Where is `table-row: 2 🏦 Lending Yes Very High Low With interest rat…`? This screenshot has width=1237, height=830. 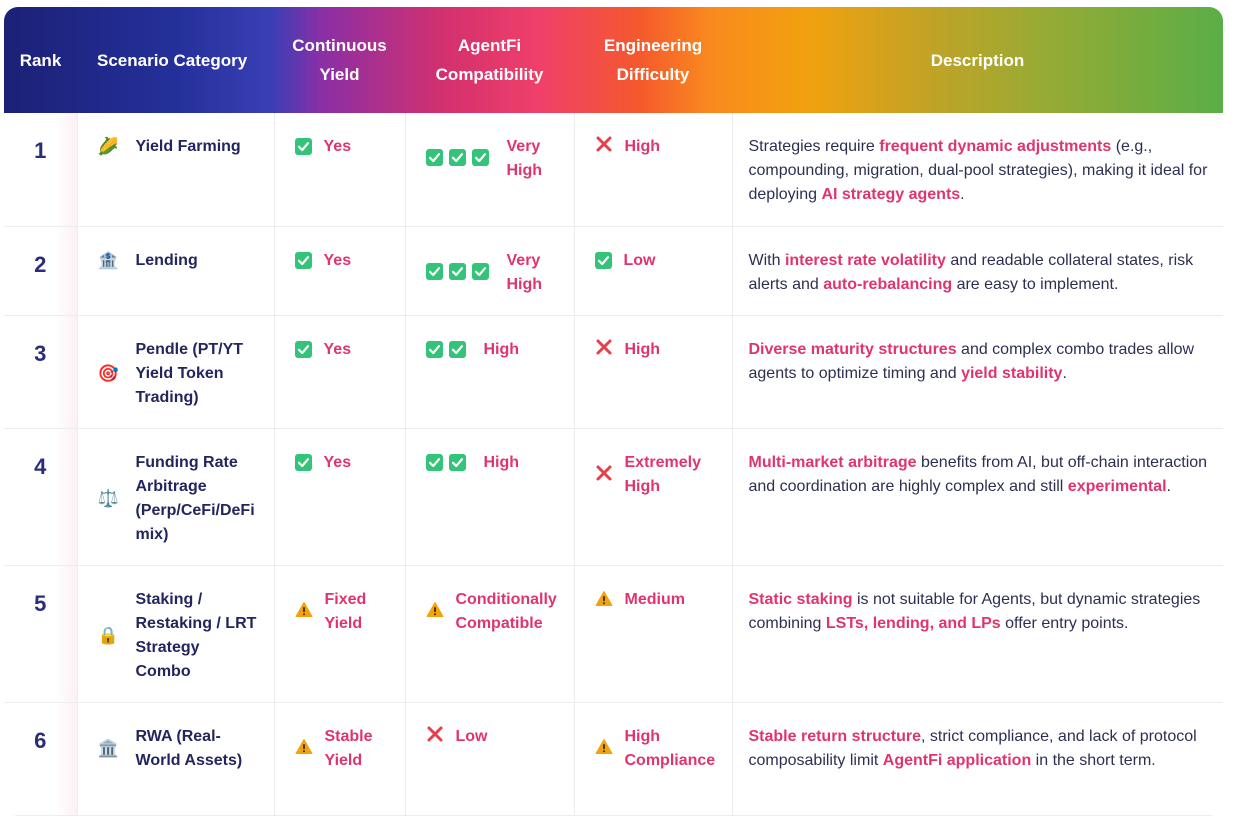 table-row: 2 🏦 Lending Yes Very High Low With interest rat… is located at coordinates (613, 271).